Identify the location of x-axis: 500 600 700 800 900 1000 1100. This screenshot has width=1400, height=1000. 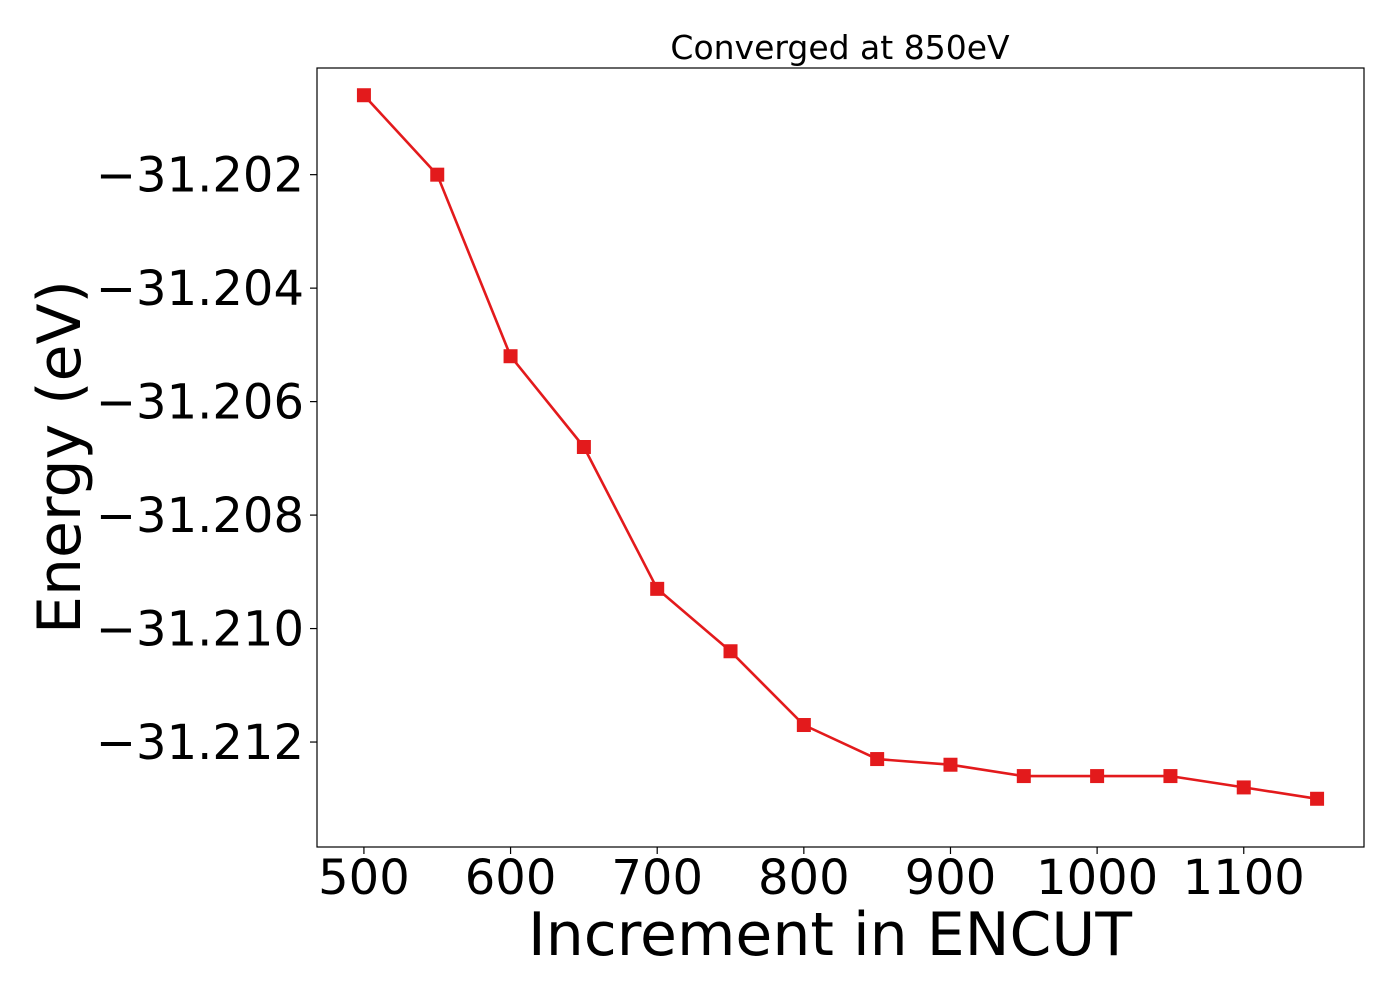
(811, 876).